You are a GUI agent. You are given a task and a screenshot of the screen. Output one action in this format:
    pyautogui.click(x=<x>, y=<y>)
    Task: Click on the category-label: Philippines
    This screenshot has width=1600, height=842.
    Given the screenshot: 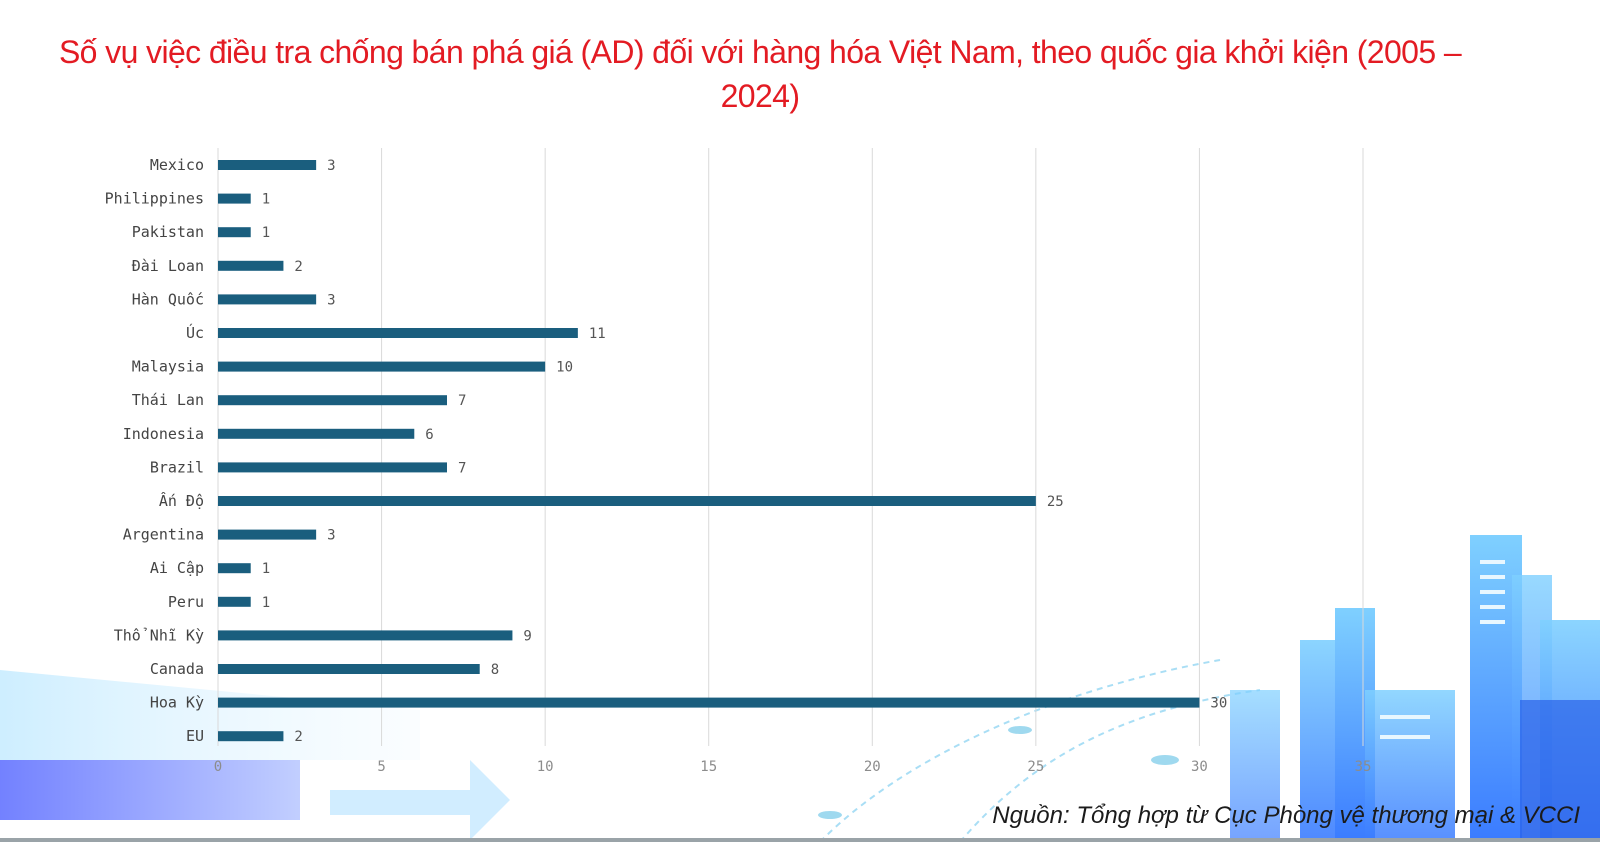 What is the action you would take?
    pyautogui.click(x=154, y=199)
    